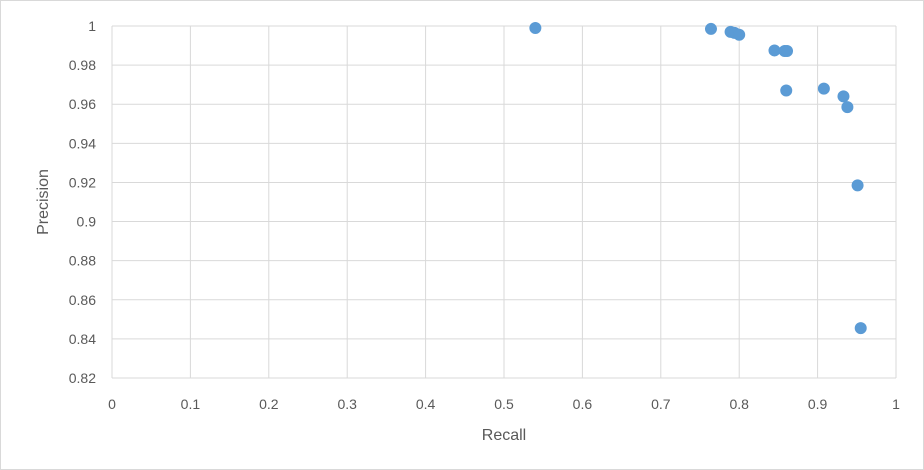  I want to click on x-tick-label: 1, so click(896, 404).